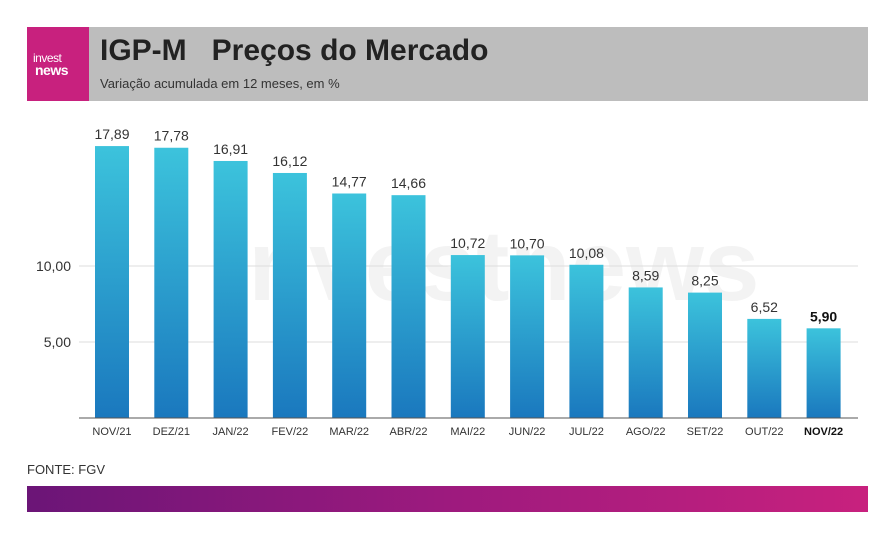 Image resolution: width=895 pixels, height=540 pixels. I want to click on data-label: 16,12, so click(289, 161).